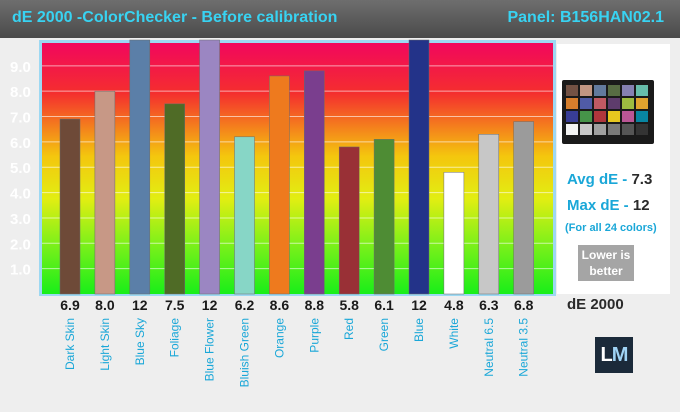  Describe the element at coordinates (384, 305) in the screenshot. I see `value-label: 6.1` at that location.